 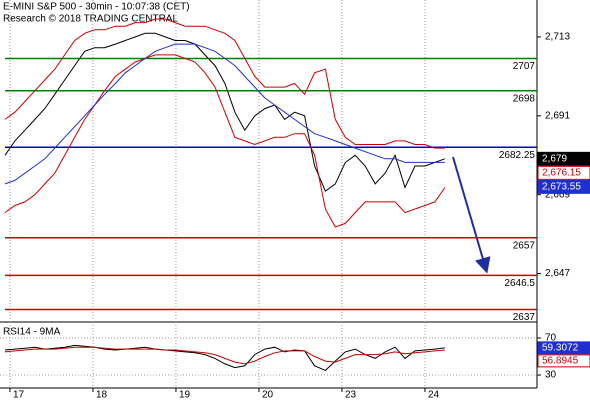 What do you see at coordinates (519, 283) in the screenshot?
I see `level-label: 2646.5` at bounding box center [519, 283].